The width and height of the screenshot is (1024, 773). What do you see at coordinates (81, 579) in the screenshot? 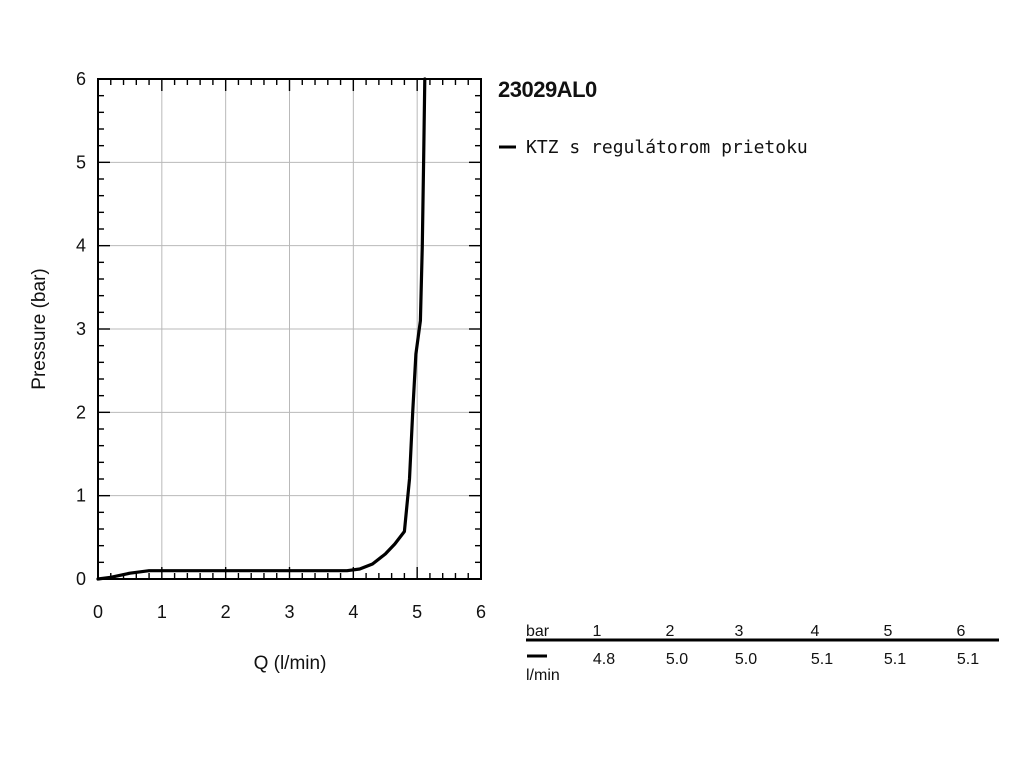
I see `y-tick-label-0: 0` at bounding box center [81, 579].